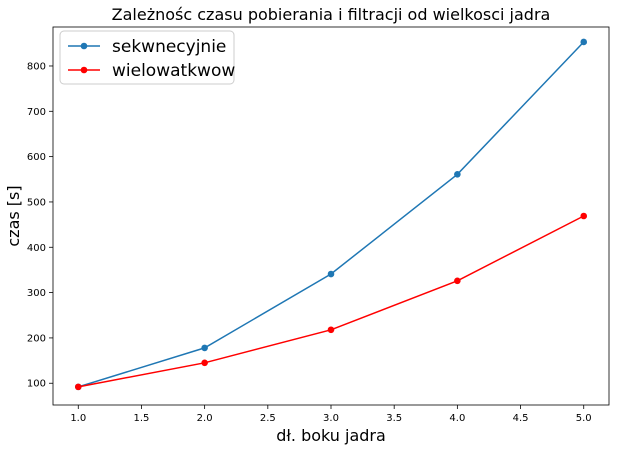  What do you see at coordinates (457, 418) in the screenshot?
I see `x-tick-label: 4.0` at bounding box center [457, 418].